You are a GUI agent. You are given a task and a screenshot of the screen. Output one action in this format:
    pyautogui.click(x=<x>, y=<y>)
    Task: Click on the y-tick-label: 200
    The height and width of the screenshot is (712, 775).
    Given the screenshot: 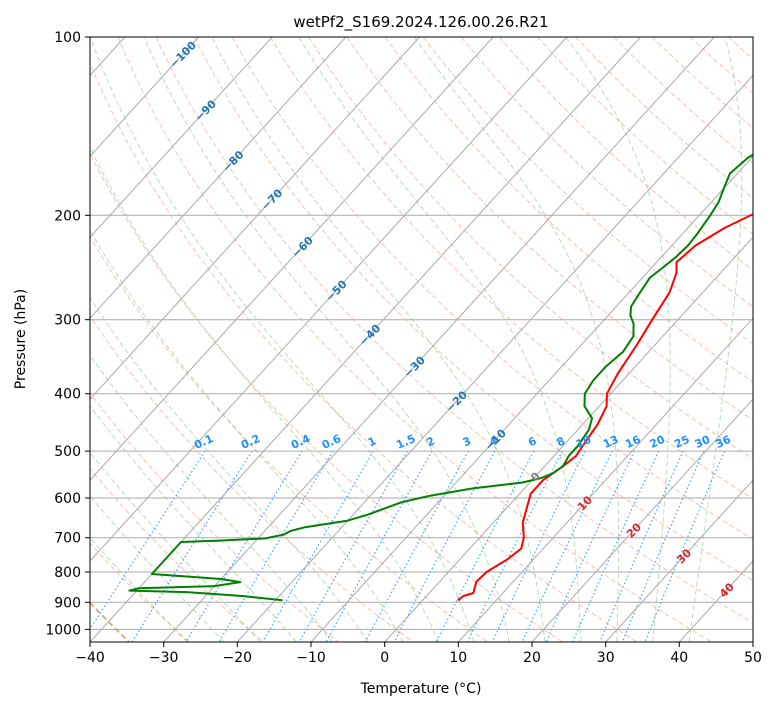 What is the action you would take?
    pyautogui.click(x=67, y=216)
    